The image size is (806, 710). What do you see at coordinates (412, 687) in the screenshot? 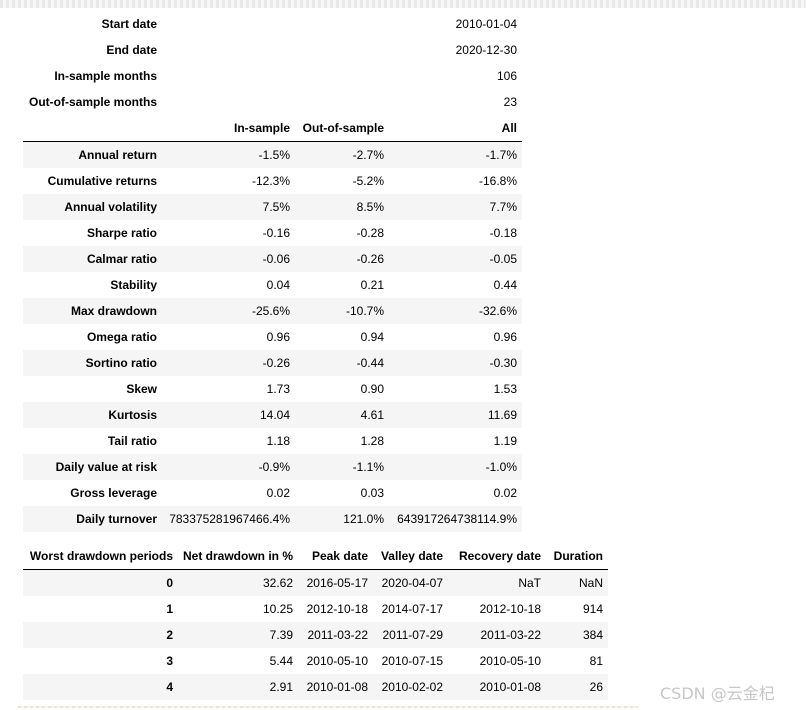
I see `valley-date-value: 2010-02-02` at bounding box center [412, 687].